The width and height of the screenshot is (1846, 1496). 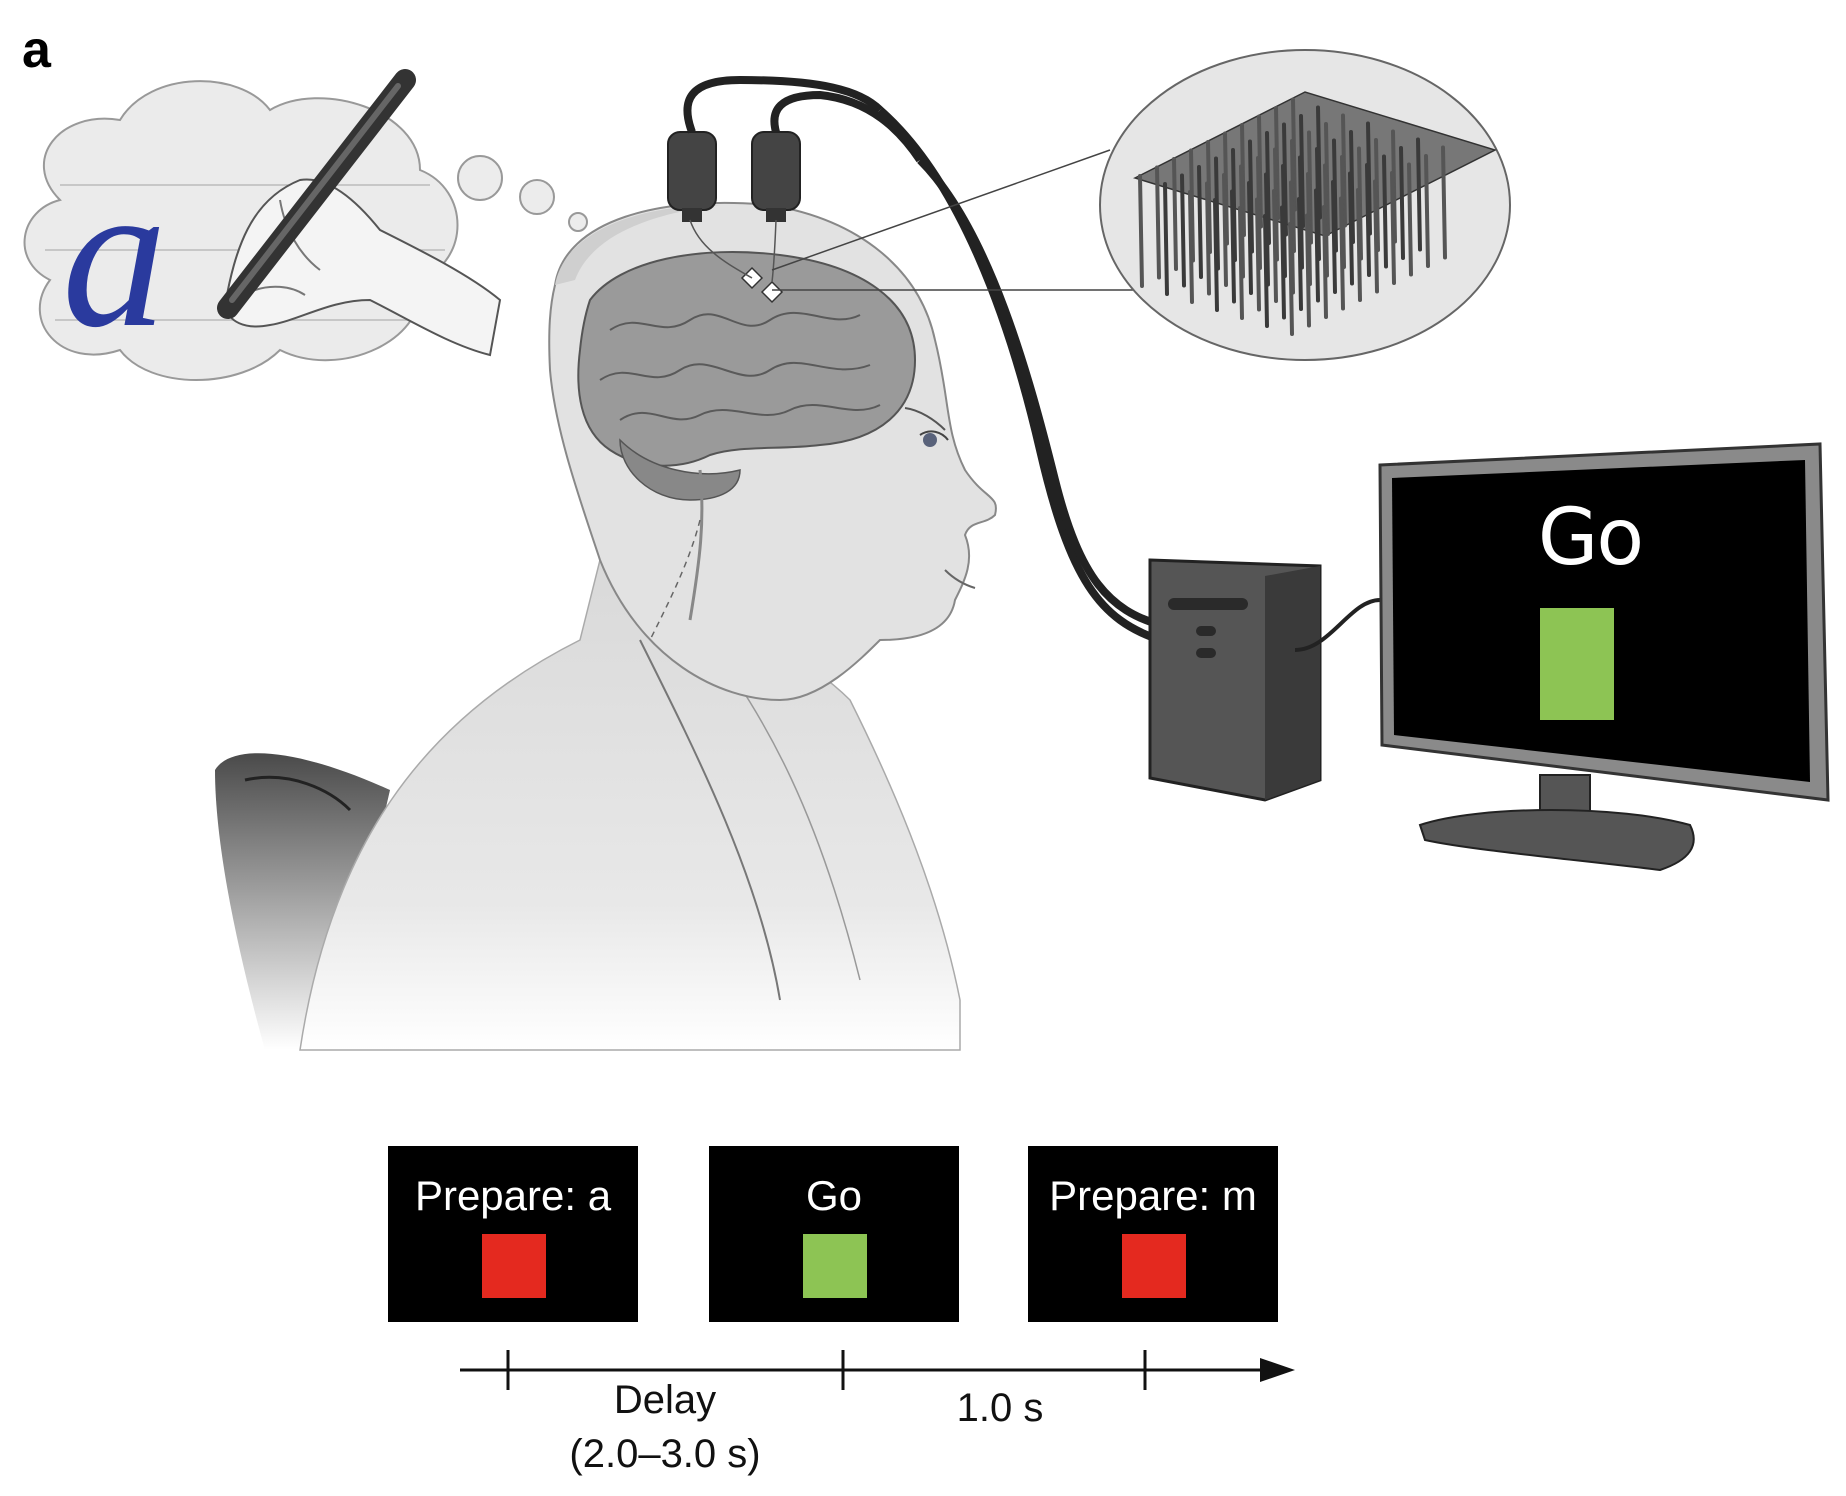 I want to click on array-spikes, so click(x=1315, y=213).